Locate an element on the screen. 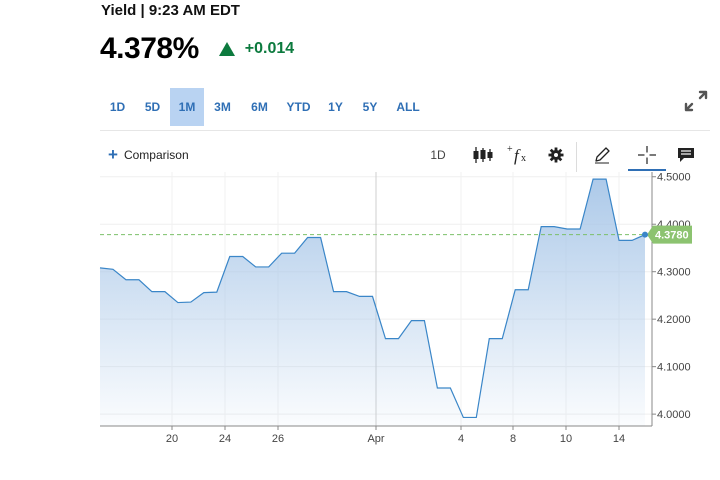 Image resolution: width=720 pixels, height=480 pixels. y-tick-label: 4.0000 is located at coordinates (674, 415).